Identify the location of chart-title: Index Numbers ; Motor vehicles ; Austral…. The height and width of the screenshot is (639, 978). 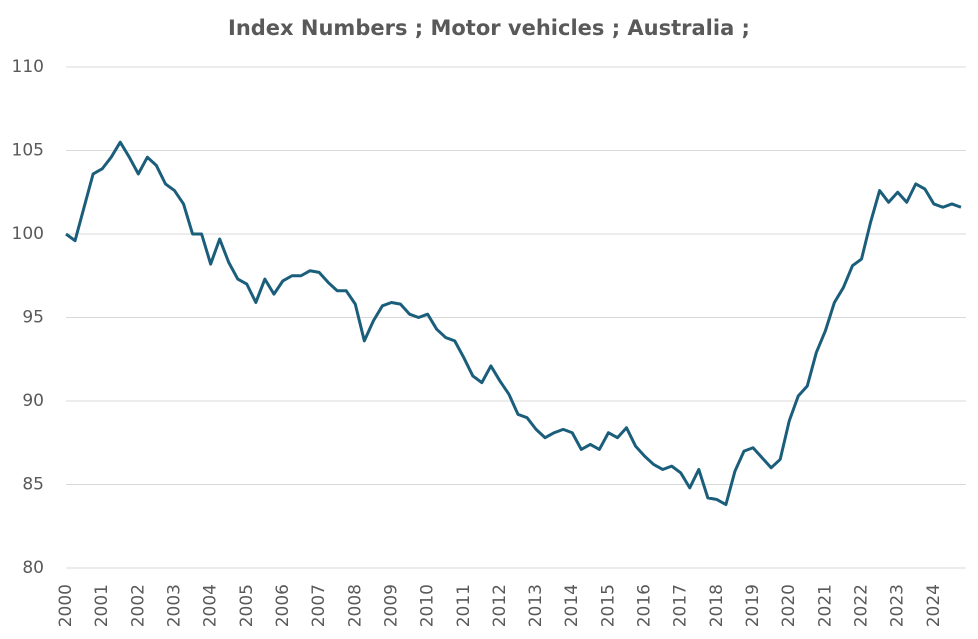
(489, 28).